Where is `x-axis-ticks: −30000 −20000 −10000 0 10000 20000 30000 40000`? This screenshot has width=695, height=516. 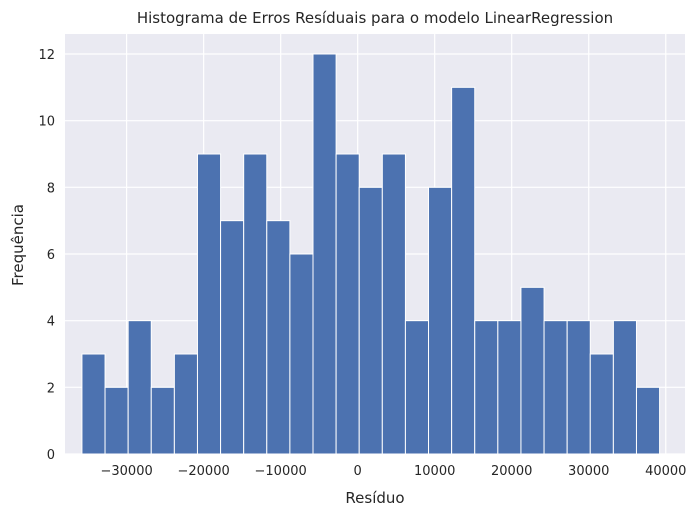 x-axis-ticks: −30000 −20000 −10000 0 10000 20000 30000 40000 is located at coordinates (393, 471).